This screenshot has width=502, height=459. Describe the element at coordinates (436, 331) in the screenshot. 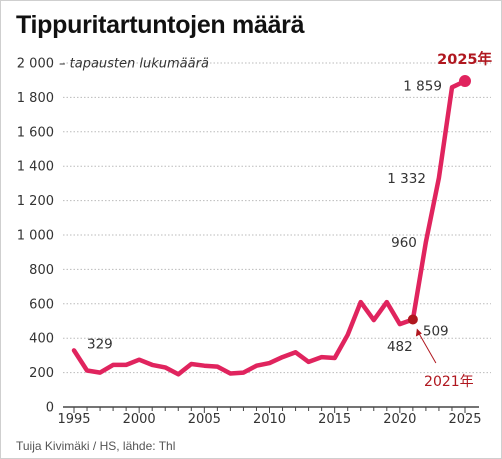

I see `data-label: 509` at that location.